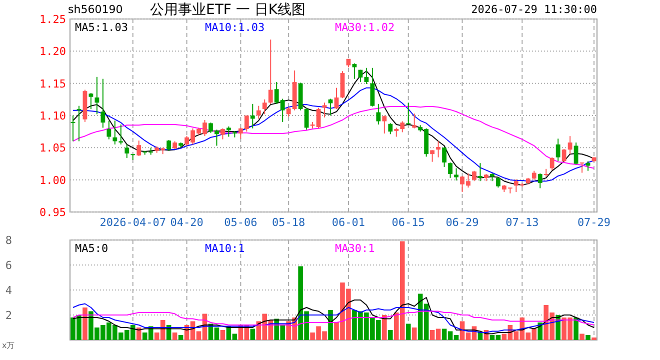 The height and width of the screenshot is (360, 660). What do you see at coordinates (408, 222) in the screenshot?
I see `x-tick-label: 06-15` at bounding box center [408, 222].